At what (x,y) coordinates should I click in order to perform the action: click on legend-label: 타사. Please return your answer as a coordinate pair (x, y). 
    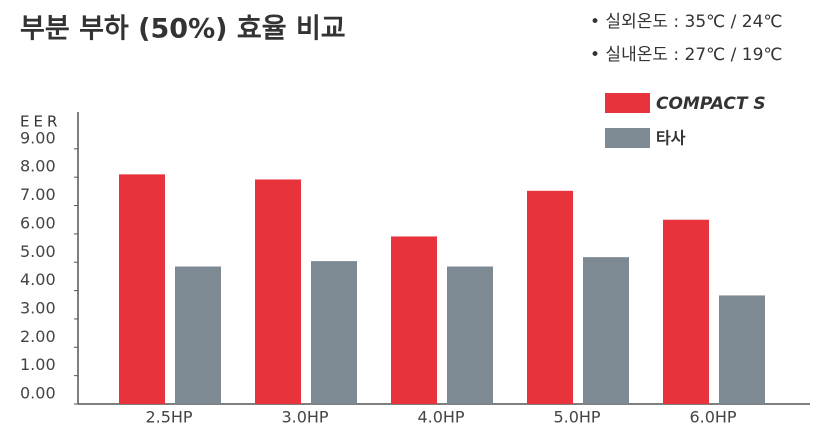
    Looking at the image, I should click on (671, 138).